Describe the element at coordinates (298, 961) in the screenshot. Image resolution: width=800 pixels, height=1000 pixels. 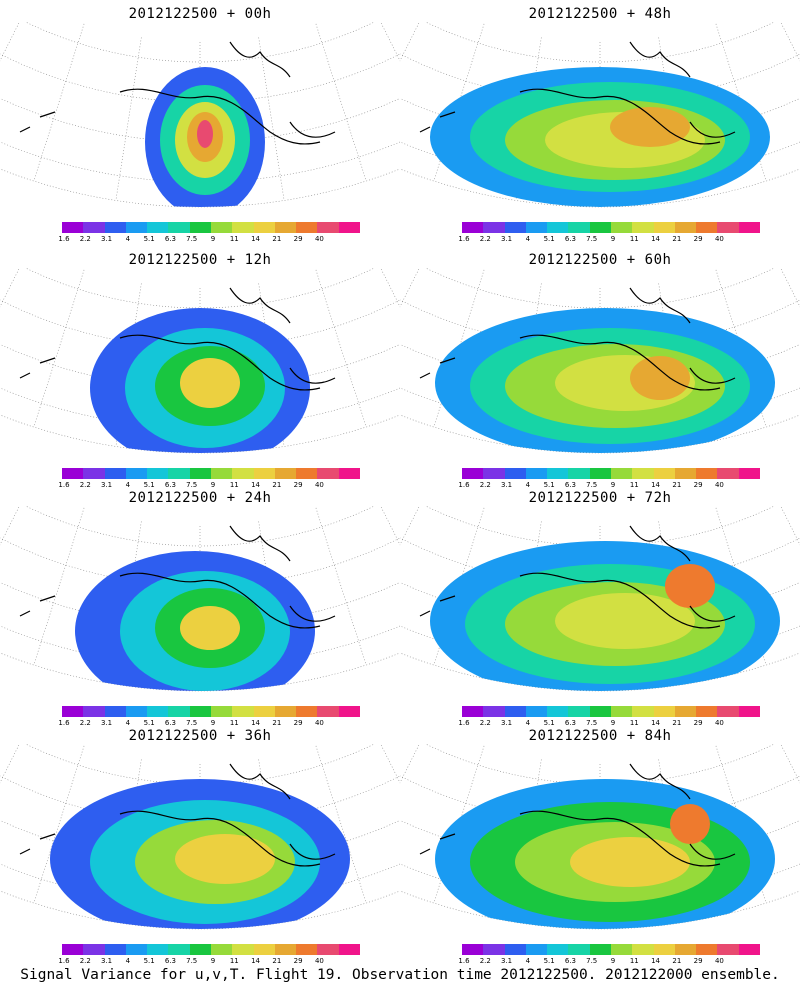
I see `colorbar-tick-label: 29` at that location.